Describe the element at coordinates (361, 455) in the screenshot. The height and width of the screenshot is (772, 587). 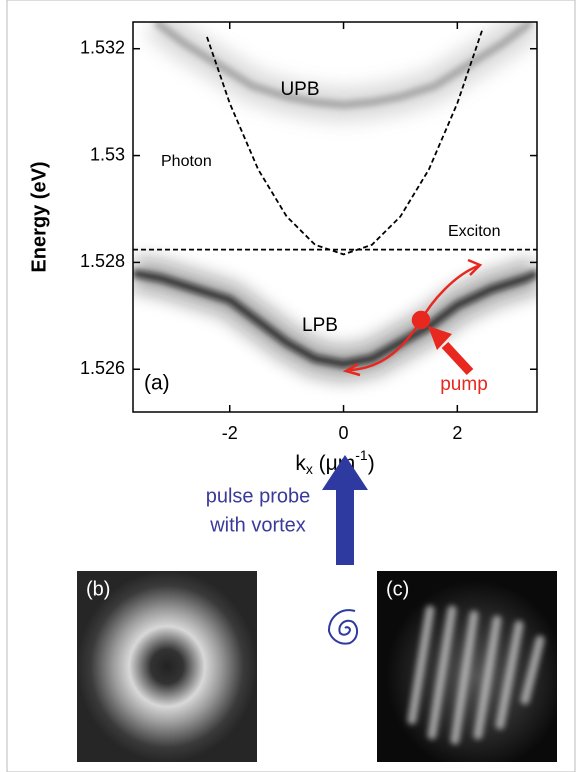
I see `x-axis-label-part: -1` at that location.